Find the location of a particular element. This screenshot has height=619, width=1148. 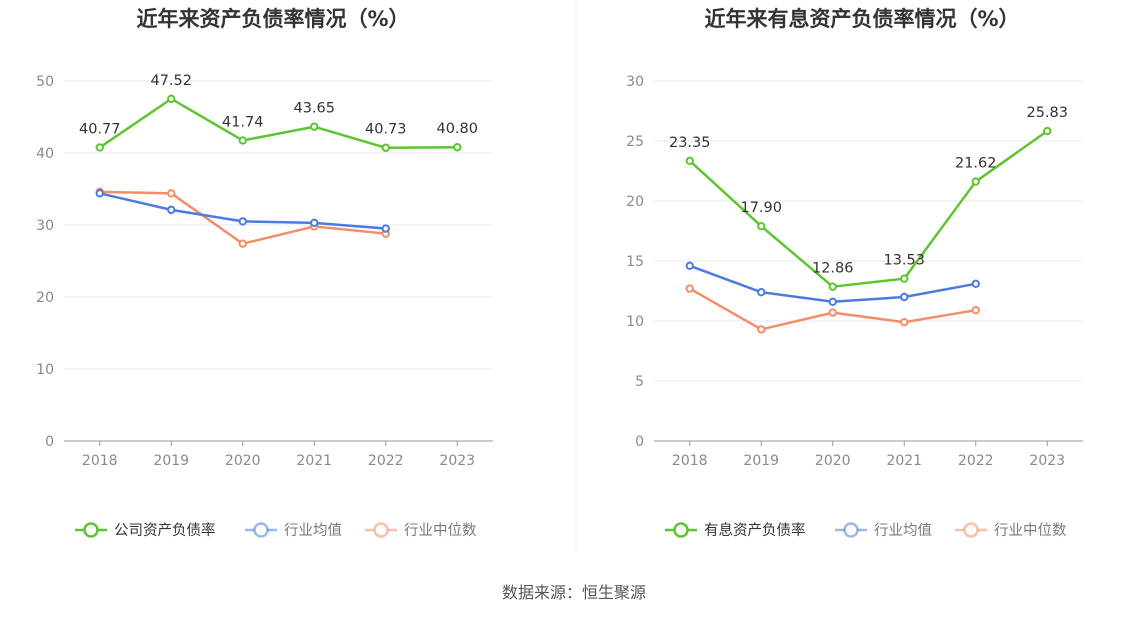

y-tick-label: 15 is located at coordinates (635, 262).